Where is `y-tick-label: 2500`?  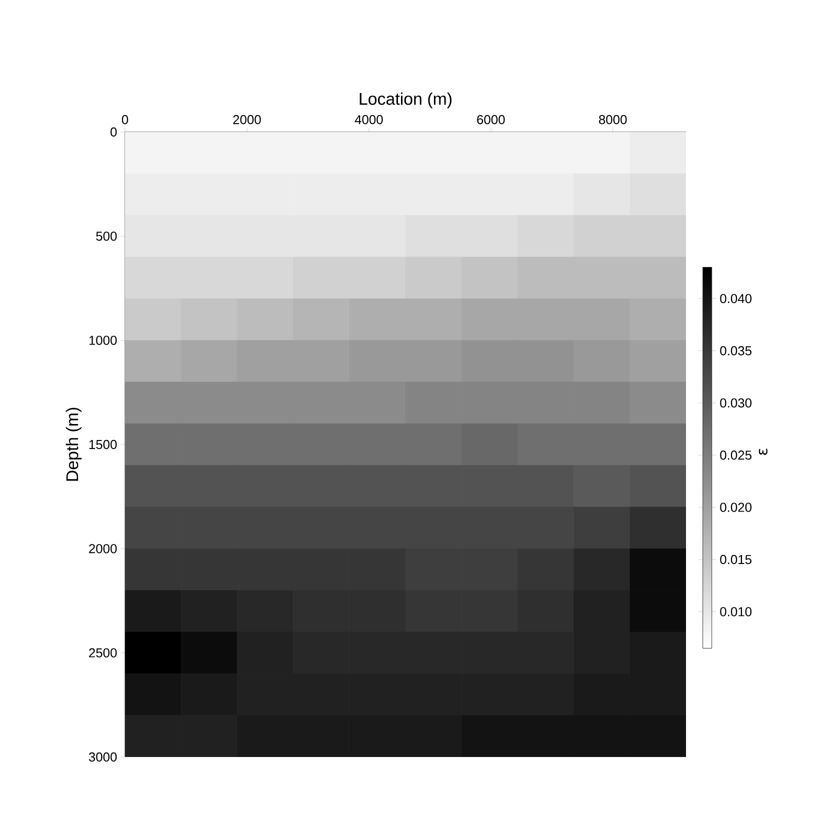 y-tick-label: 2500 is located at coordinates (103, 653).